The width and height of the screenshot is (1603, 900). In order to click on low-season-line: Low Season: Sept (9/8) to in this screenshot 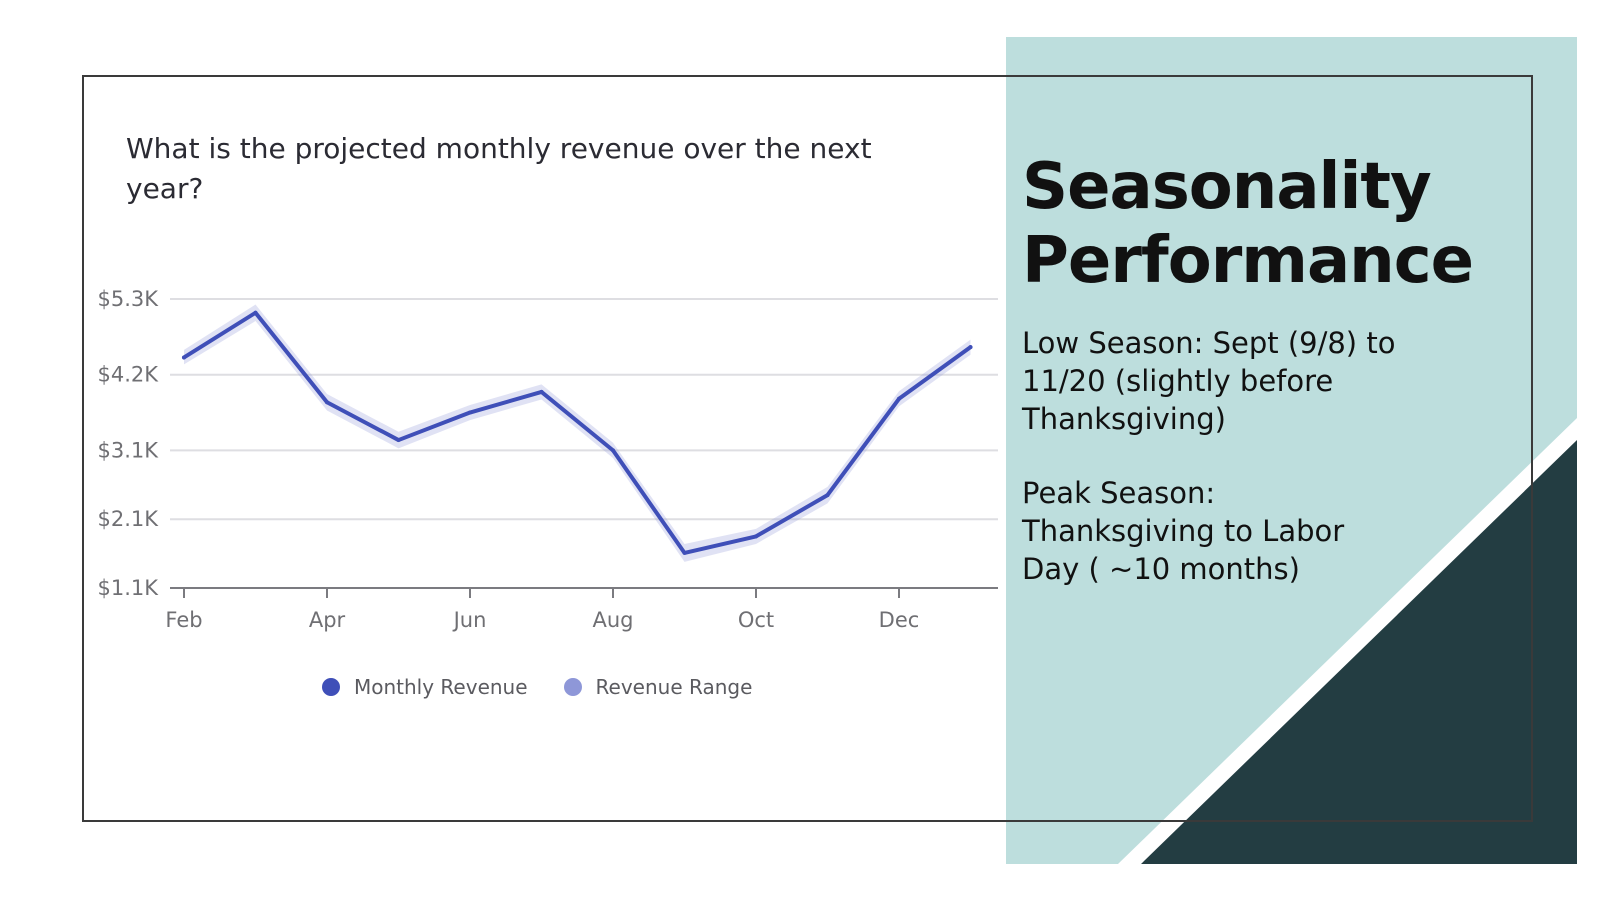, I will do `click(1209, 343)`.